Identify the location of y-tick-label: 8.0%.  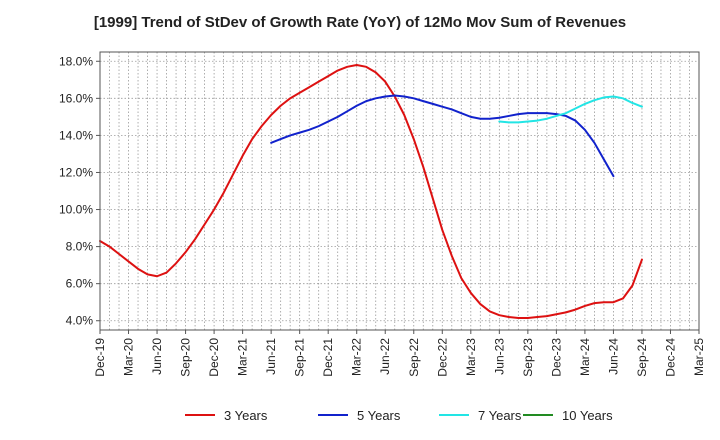
(80, 247).